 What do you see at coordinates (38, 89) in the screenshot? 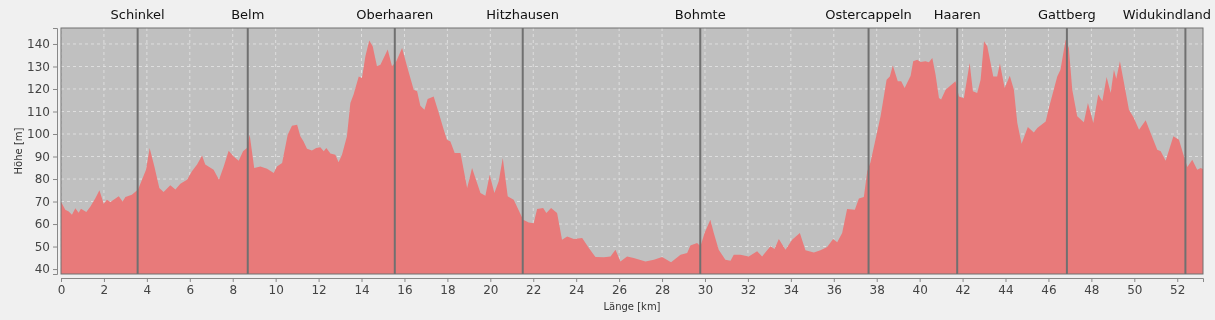
I see `y-tick-label: 120` at bounding box center [38, 89].